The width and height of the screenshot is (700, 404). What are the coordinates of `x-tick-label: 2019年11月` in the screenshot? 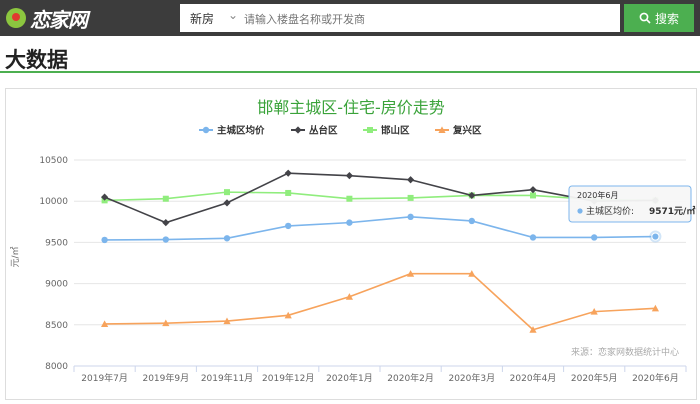 It's located at (227, 378).